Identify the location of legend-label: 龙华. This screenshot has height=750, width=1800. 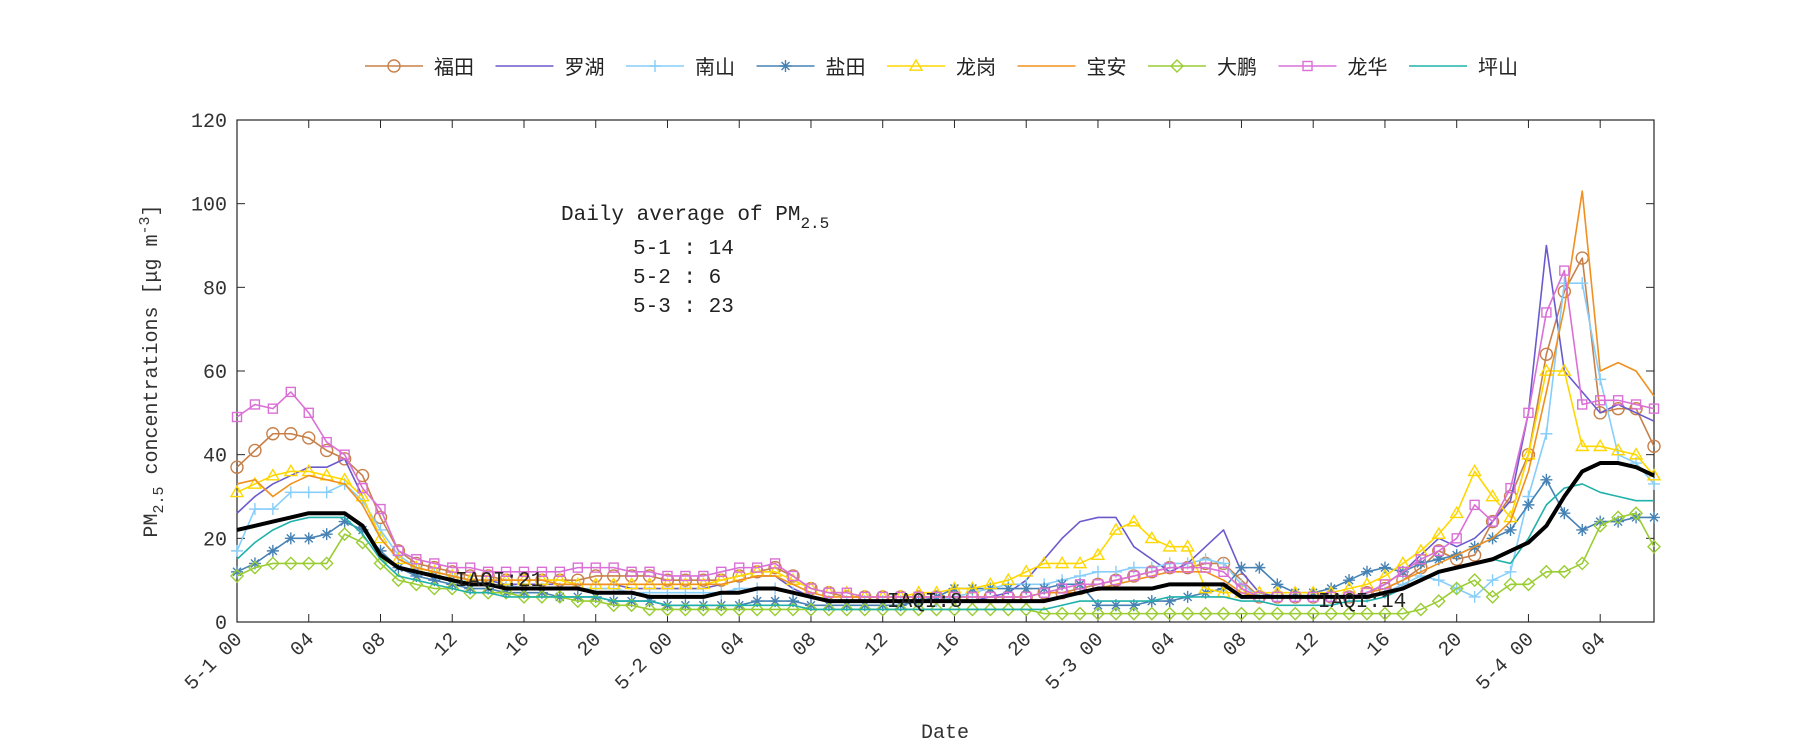
(1368, 67).